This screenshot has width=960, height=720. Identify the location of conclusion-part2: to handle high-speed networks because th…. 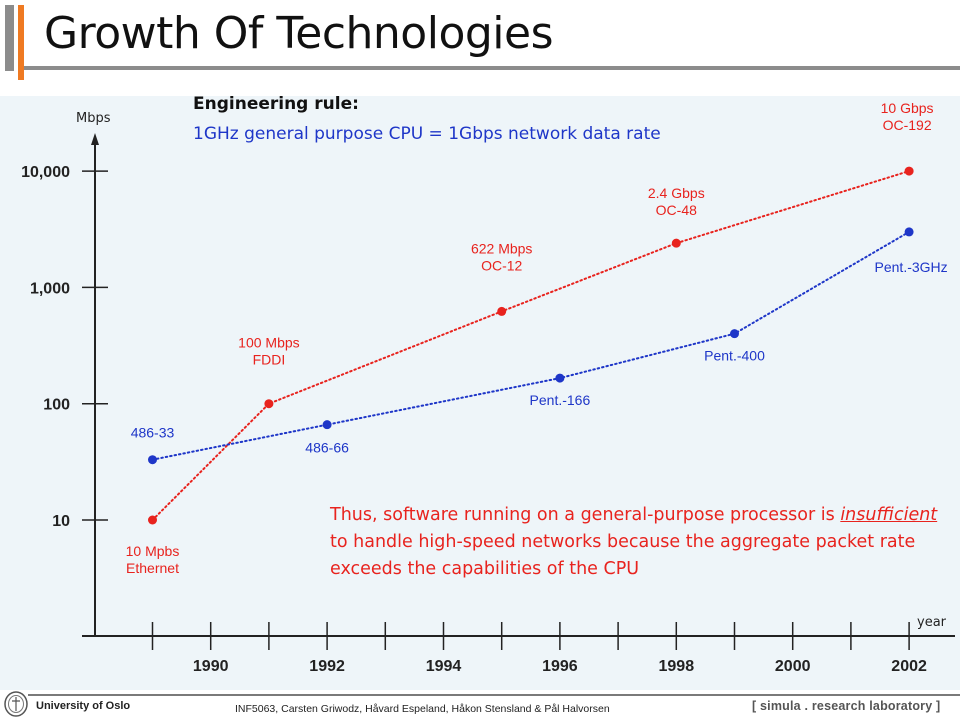
(623, 555).